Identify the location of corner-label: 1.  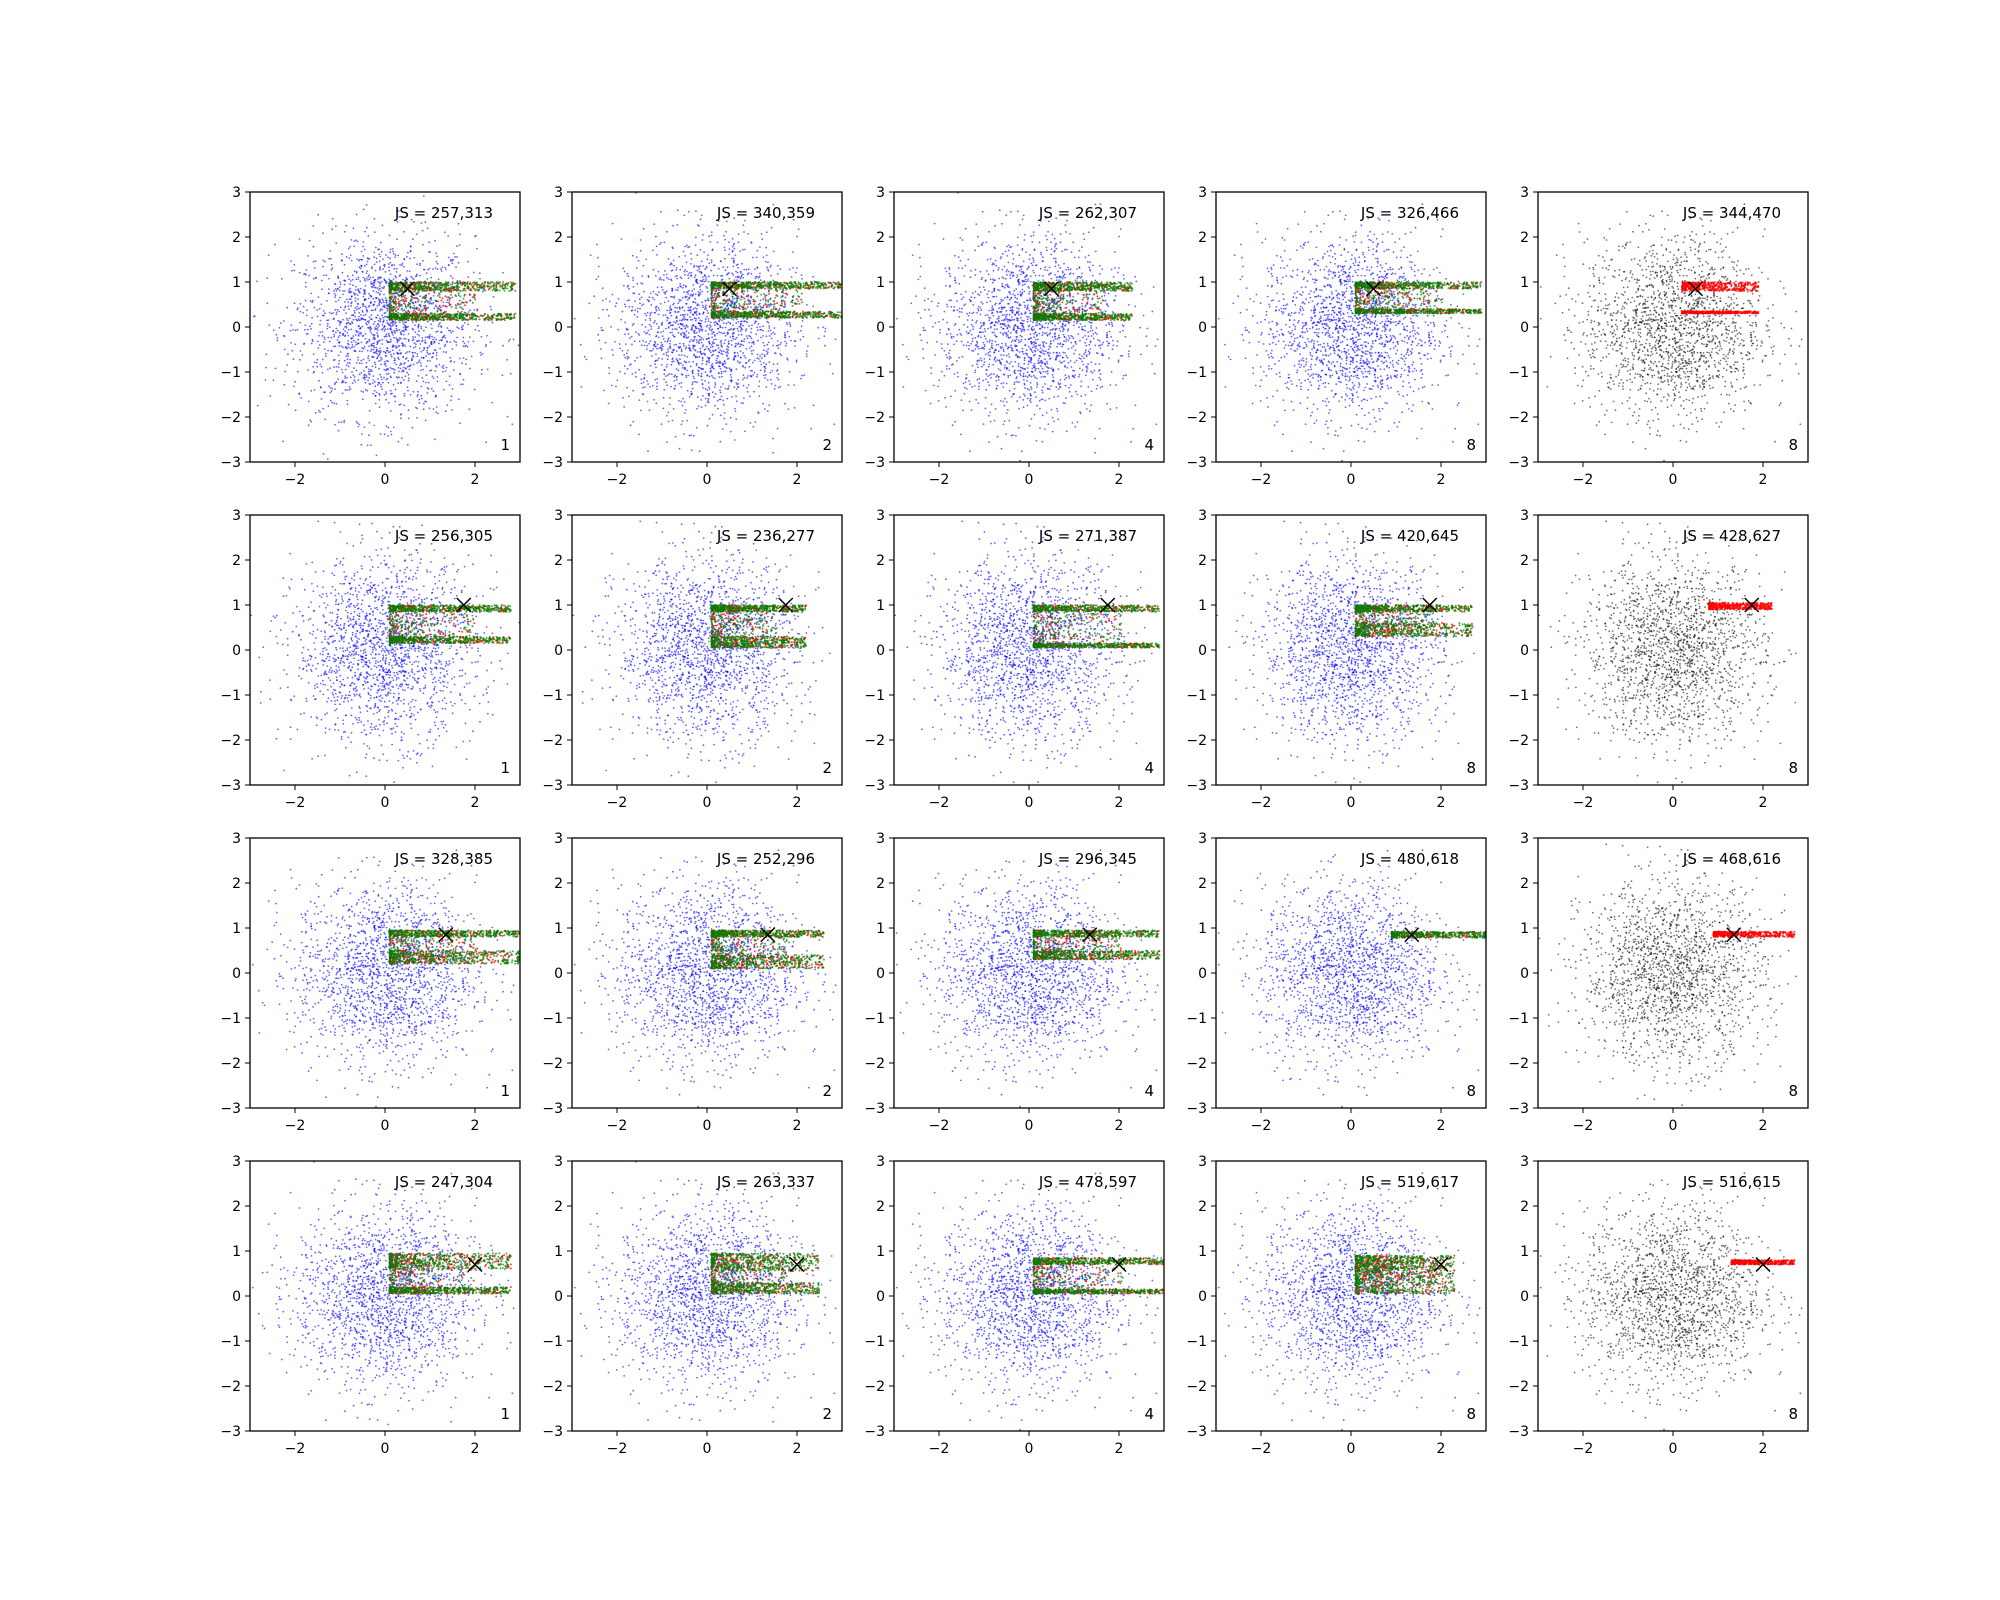
(505, 445).